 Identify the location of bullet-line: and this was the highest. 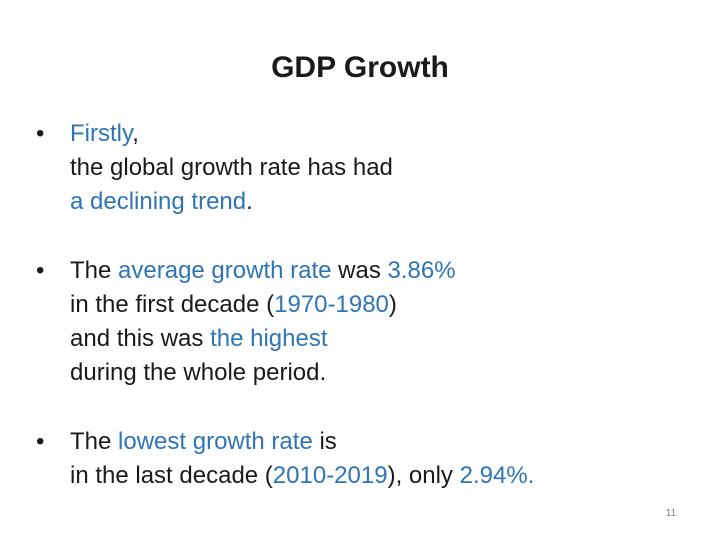
(370, 339).